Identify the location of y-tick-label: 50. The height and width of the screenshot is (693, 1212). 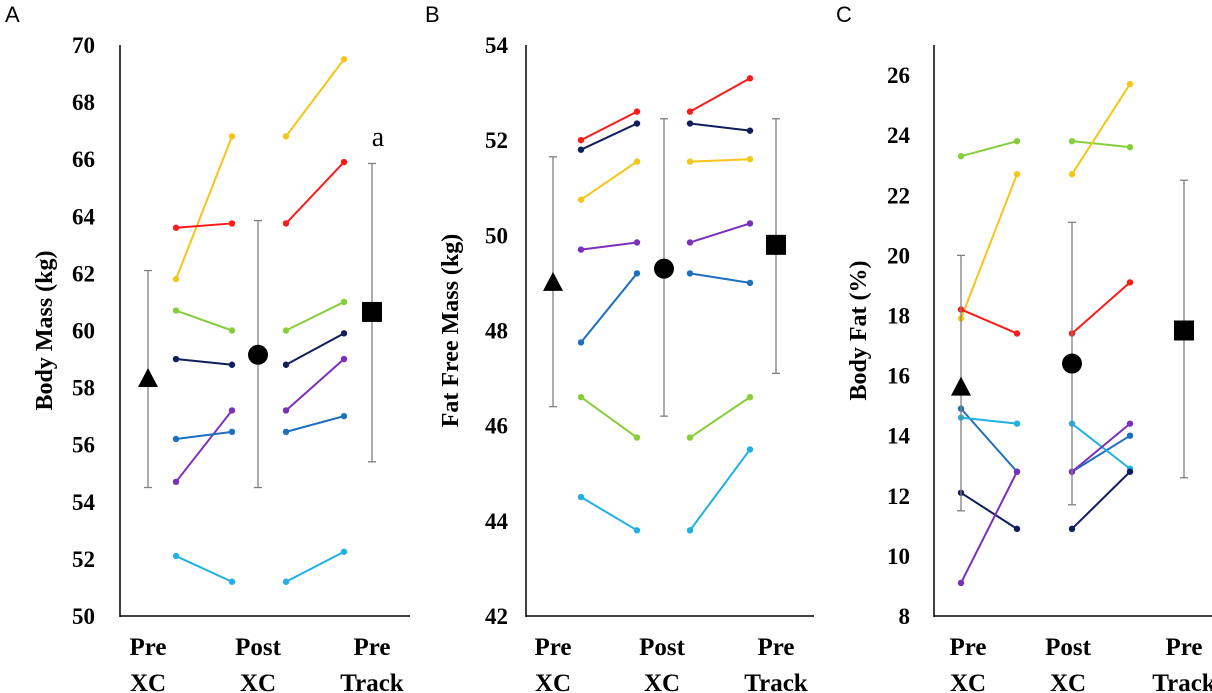
(83, 616).